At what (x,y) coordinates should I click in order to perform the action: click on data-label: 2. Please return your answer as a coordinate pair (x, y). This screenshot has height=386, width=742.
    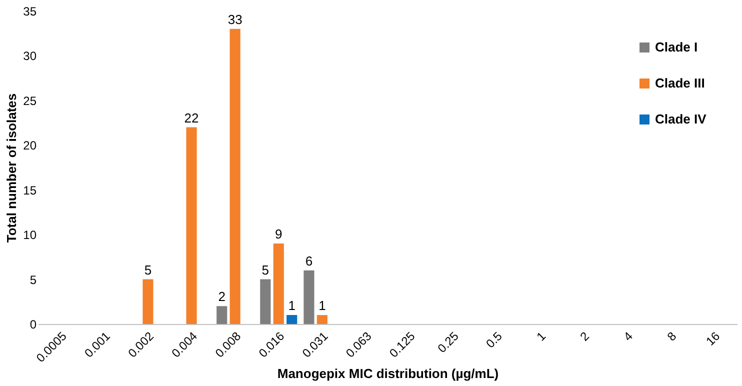
    Looking at the image, I should click on (222, 296).